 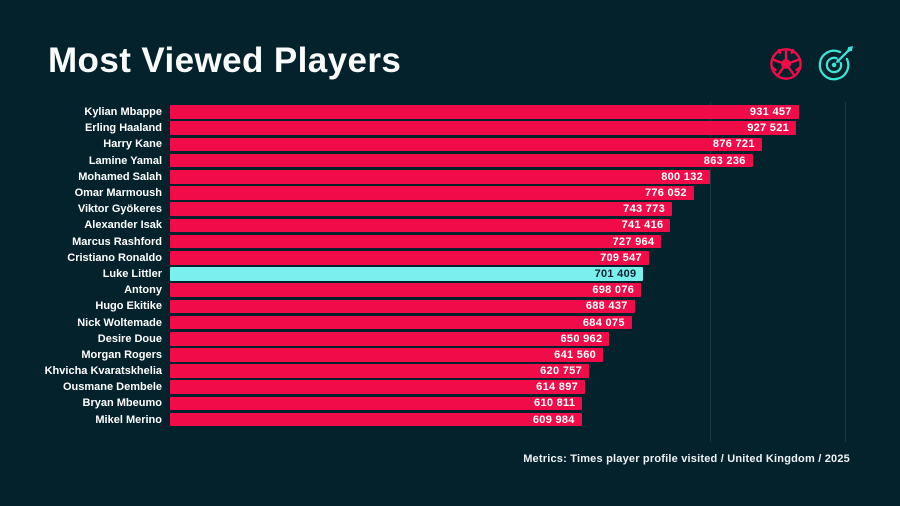 What do you see at coordinates (120, 176) in the screenshot?
I see `player-label: Mohamed Salah` at bounding box center [120, 176].